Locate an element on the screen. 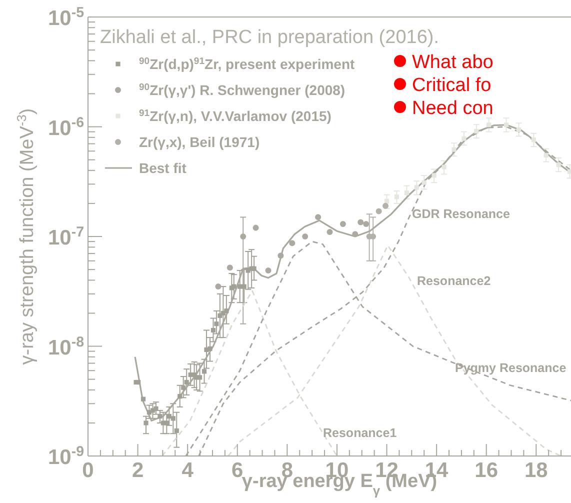  y-tick-label: 10$^{-6}$ is located at coordinates (66, 127).